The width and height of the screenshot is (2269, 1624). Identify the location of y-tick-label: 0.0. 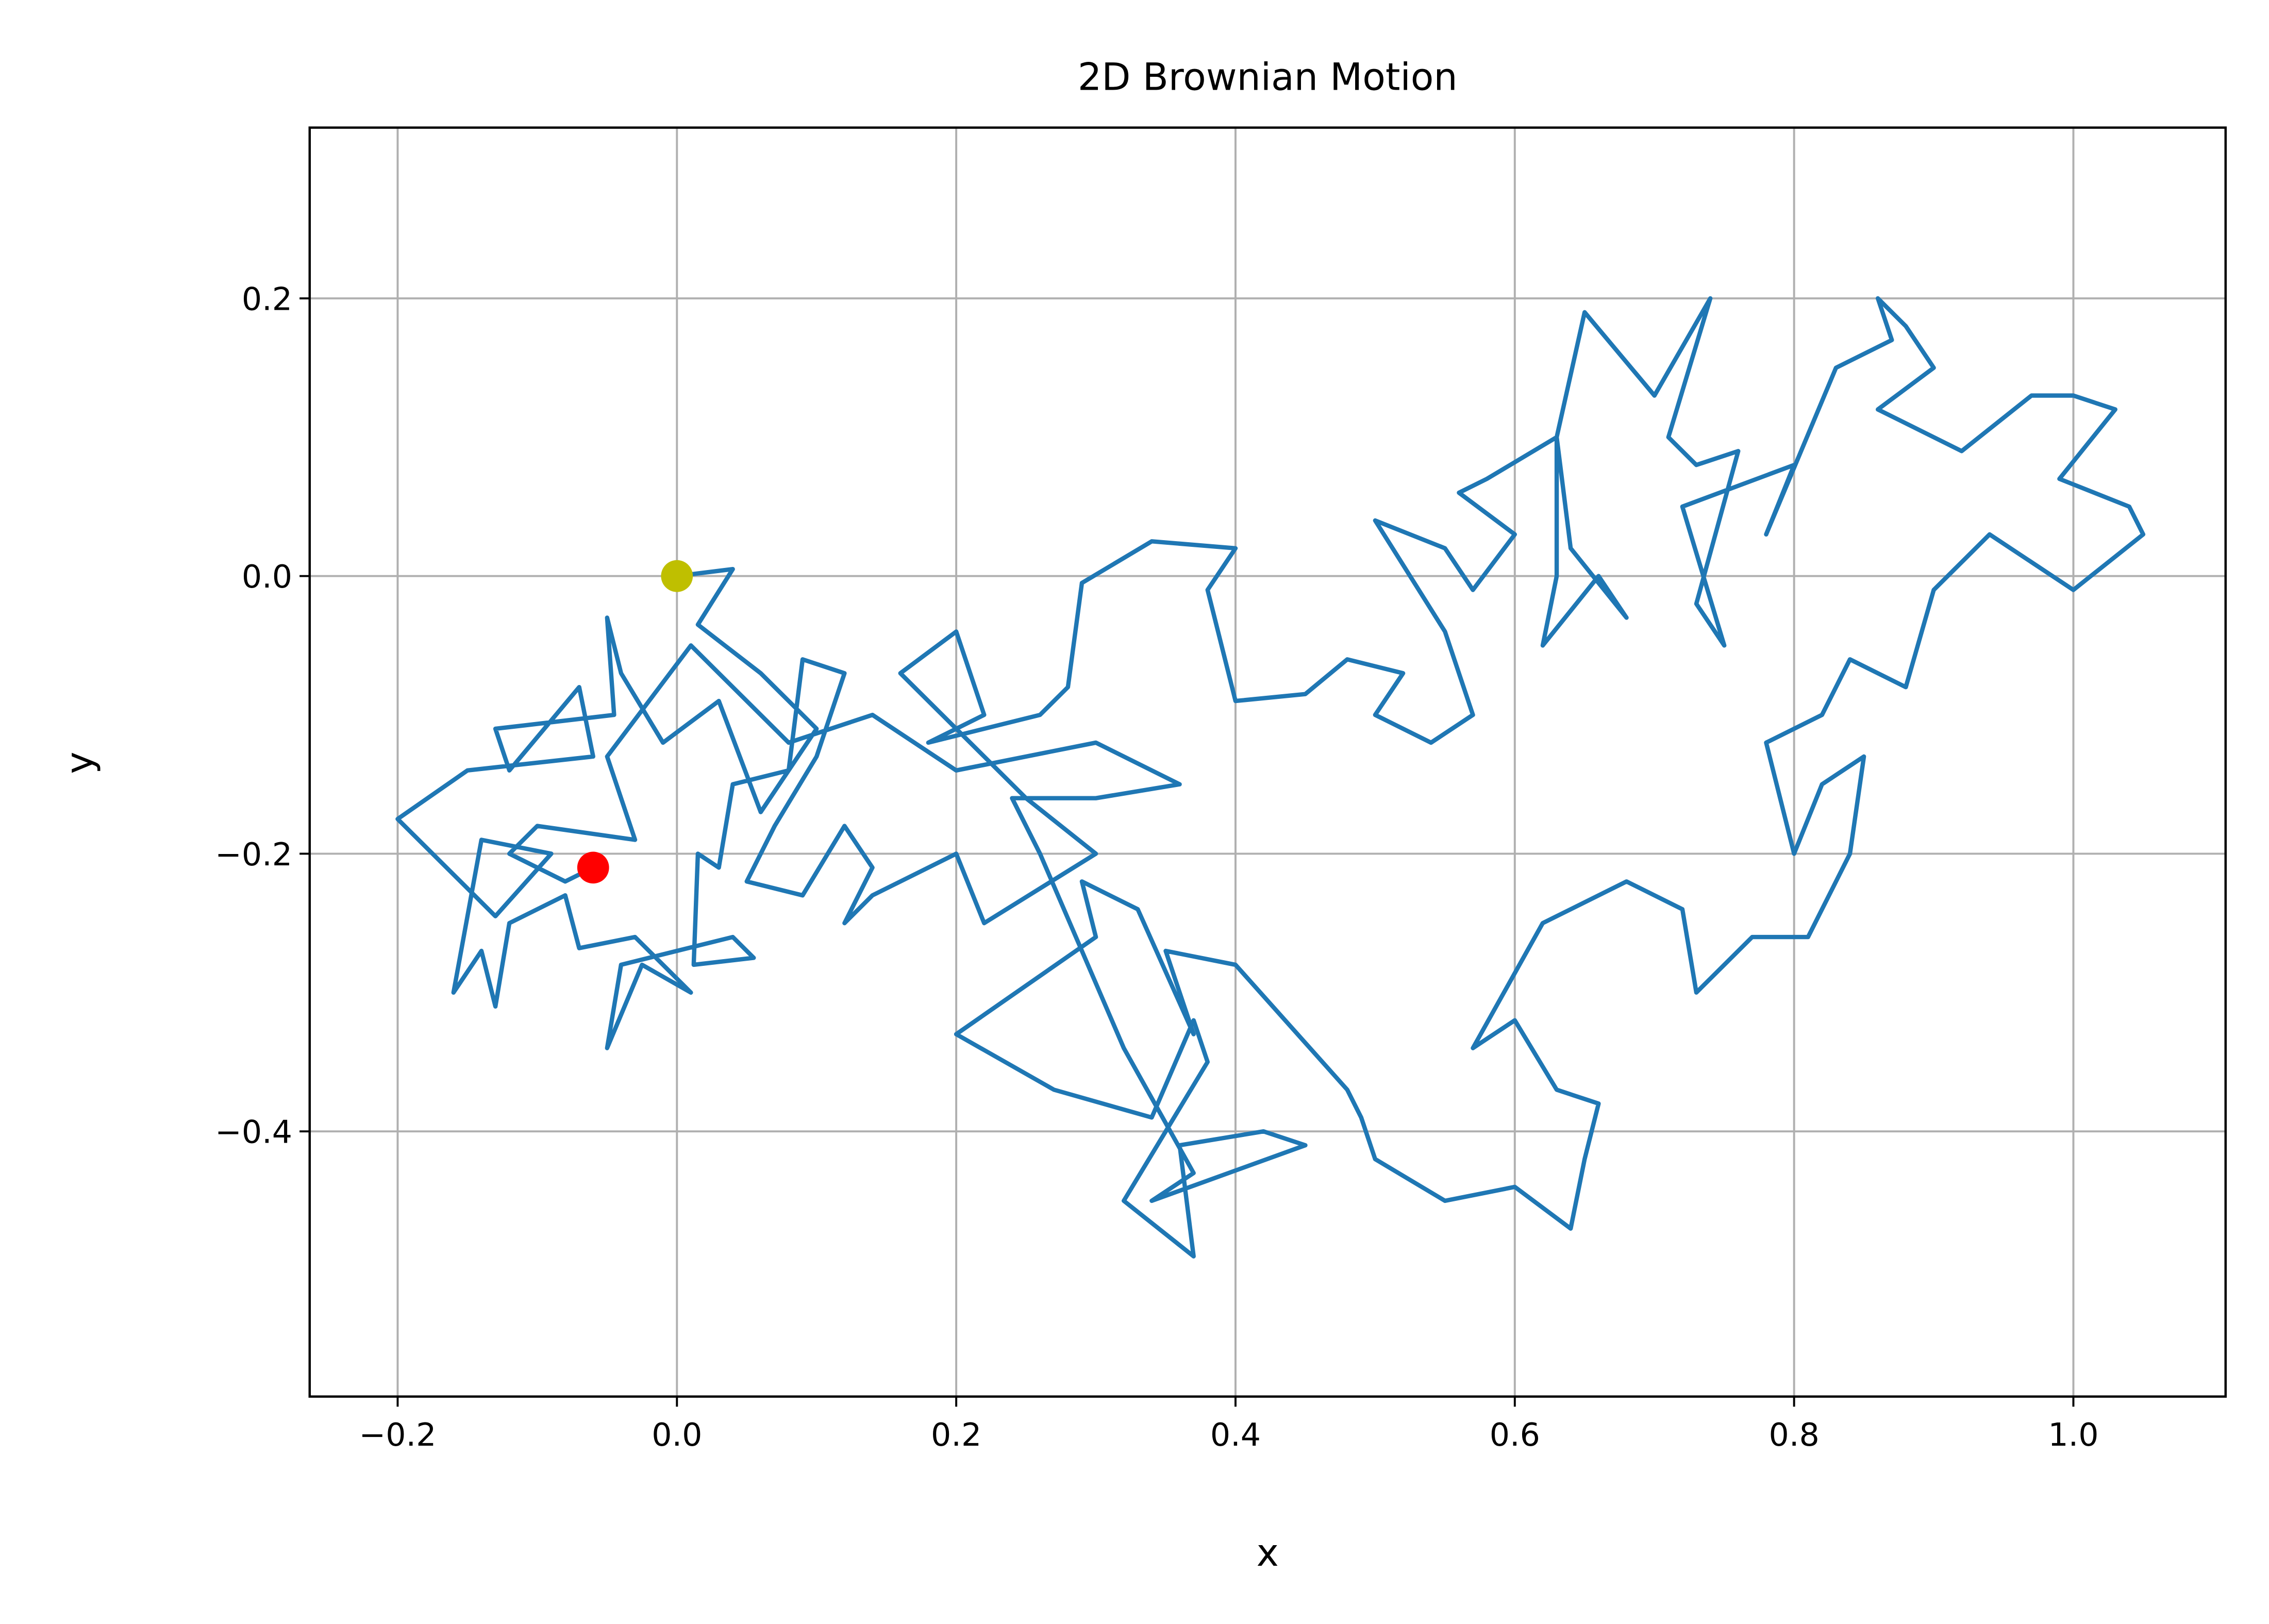
(267, 576).